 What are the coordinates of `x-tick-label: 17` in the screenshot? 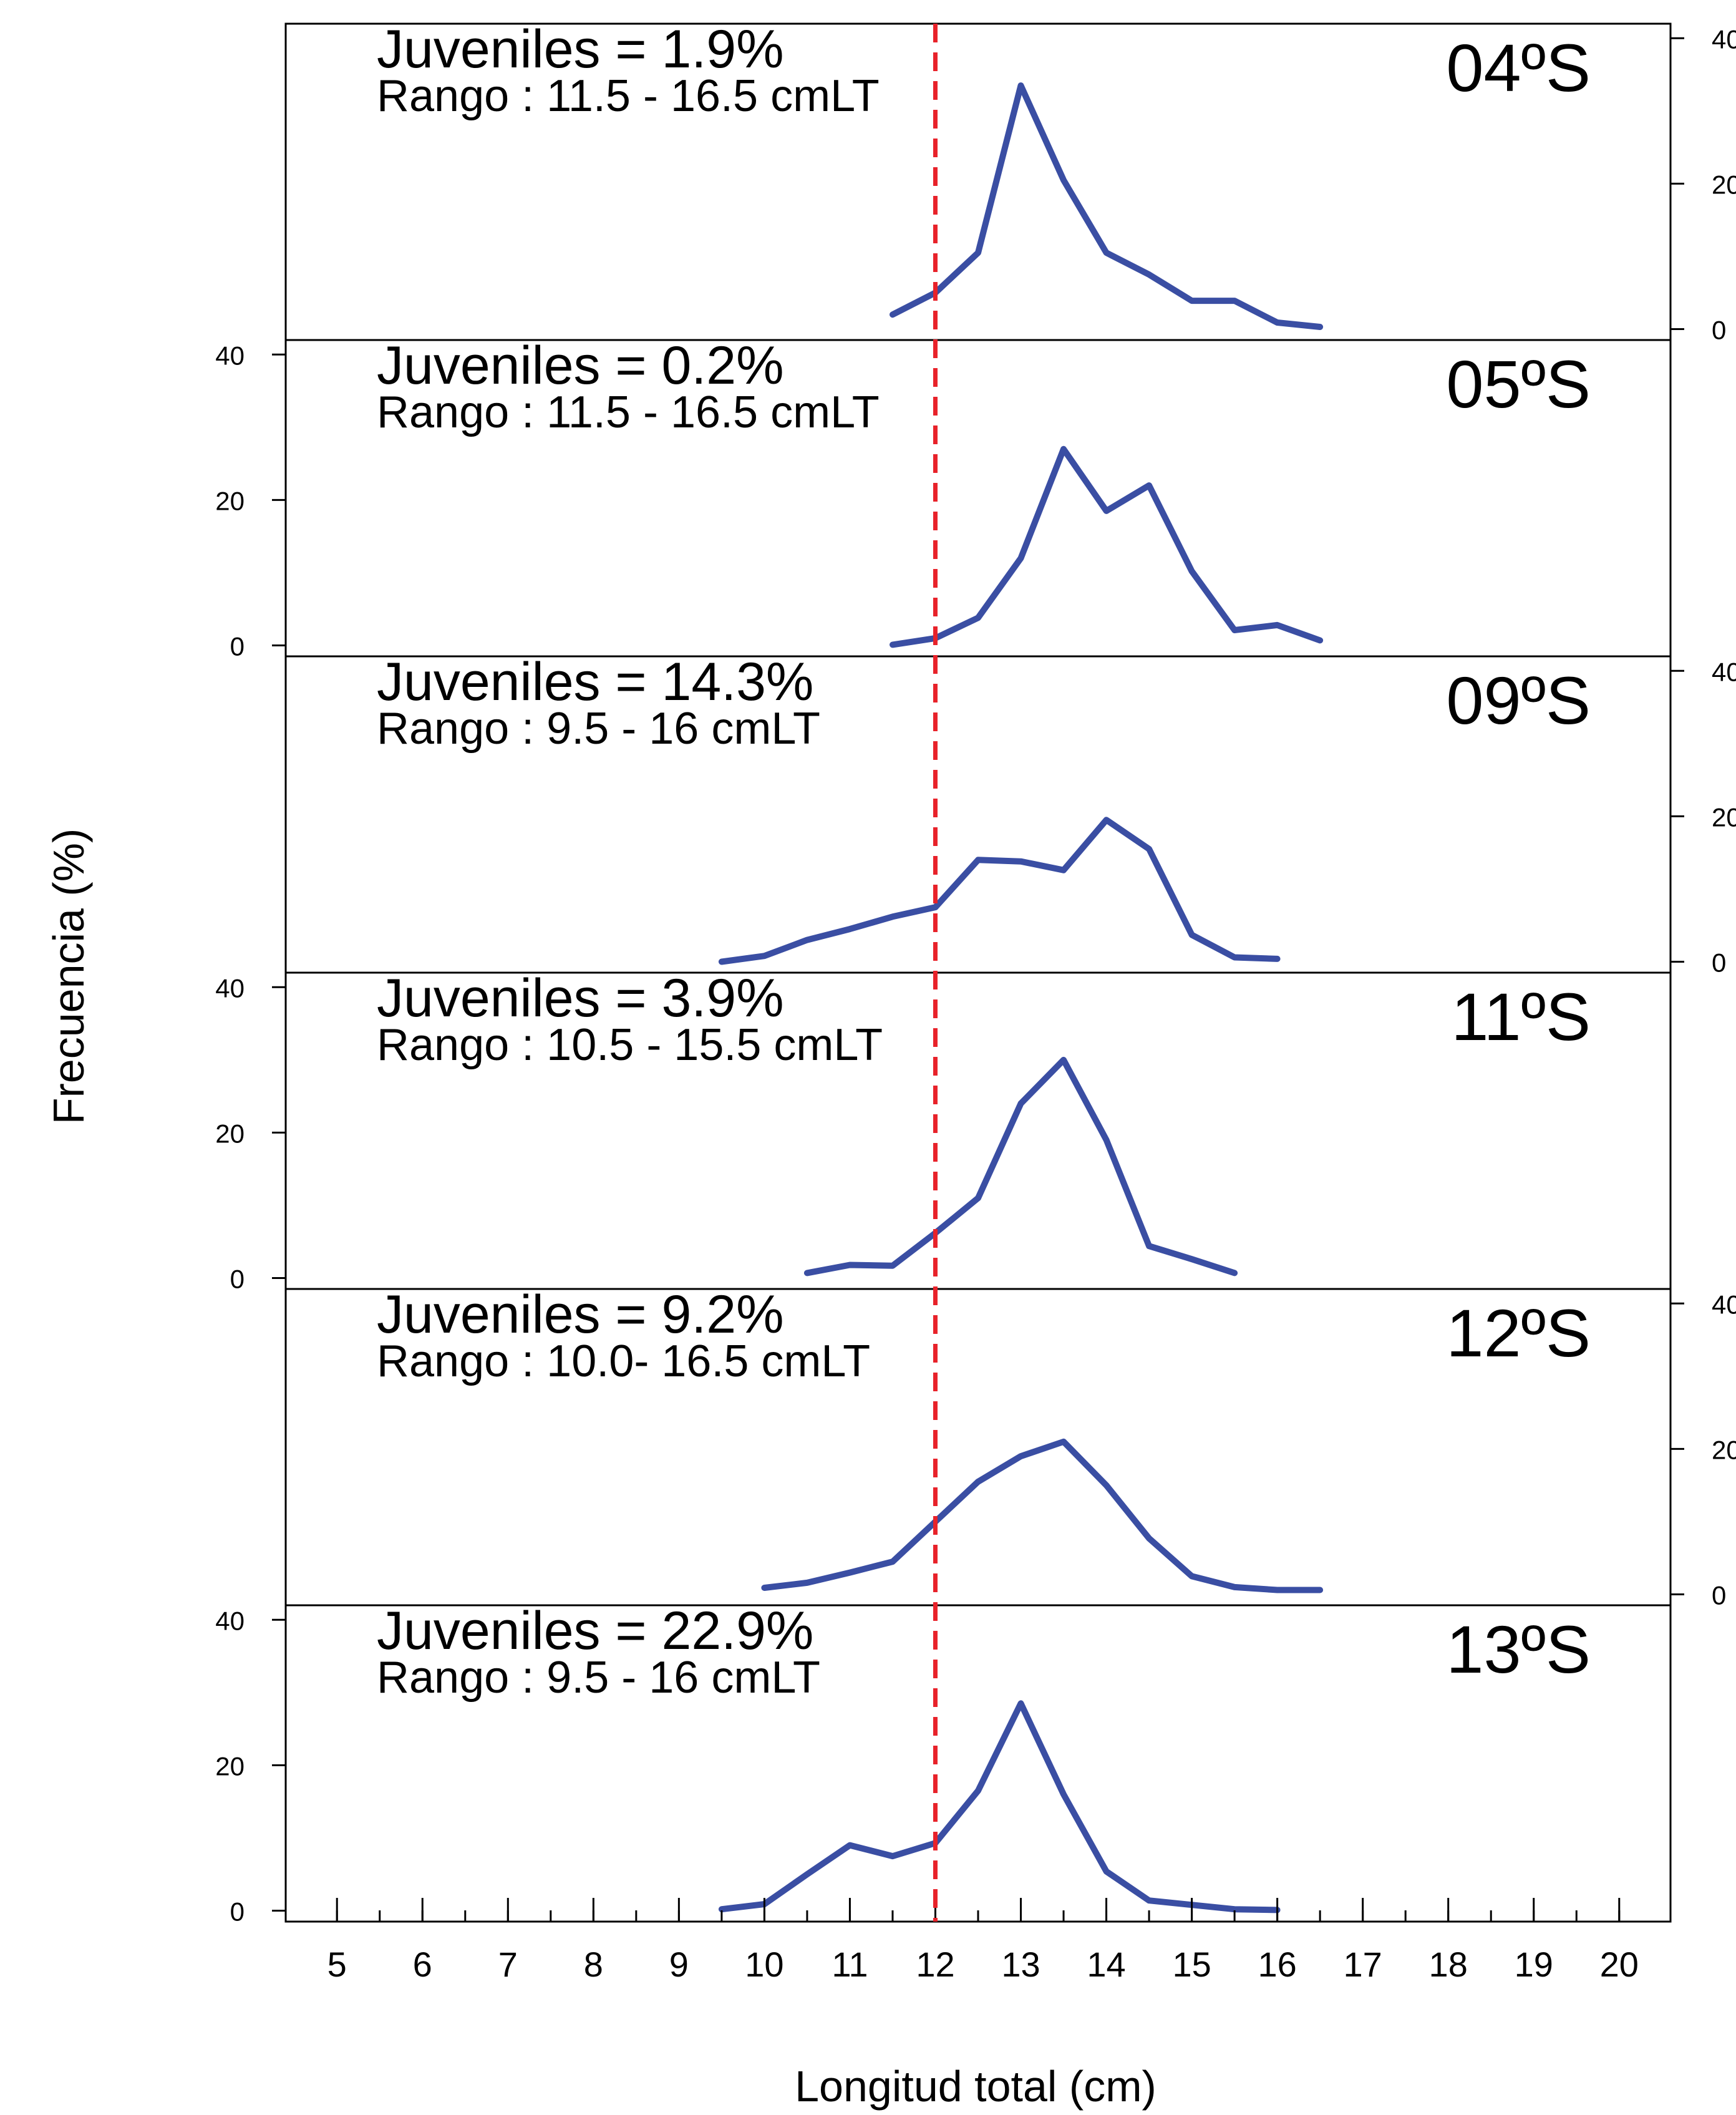 It's located at (1363, 1964).